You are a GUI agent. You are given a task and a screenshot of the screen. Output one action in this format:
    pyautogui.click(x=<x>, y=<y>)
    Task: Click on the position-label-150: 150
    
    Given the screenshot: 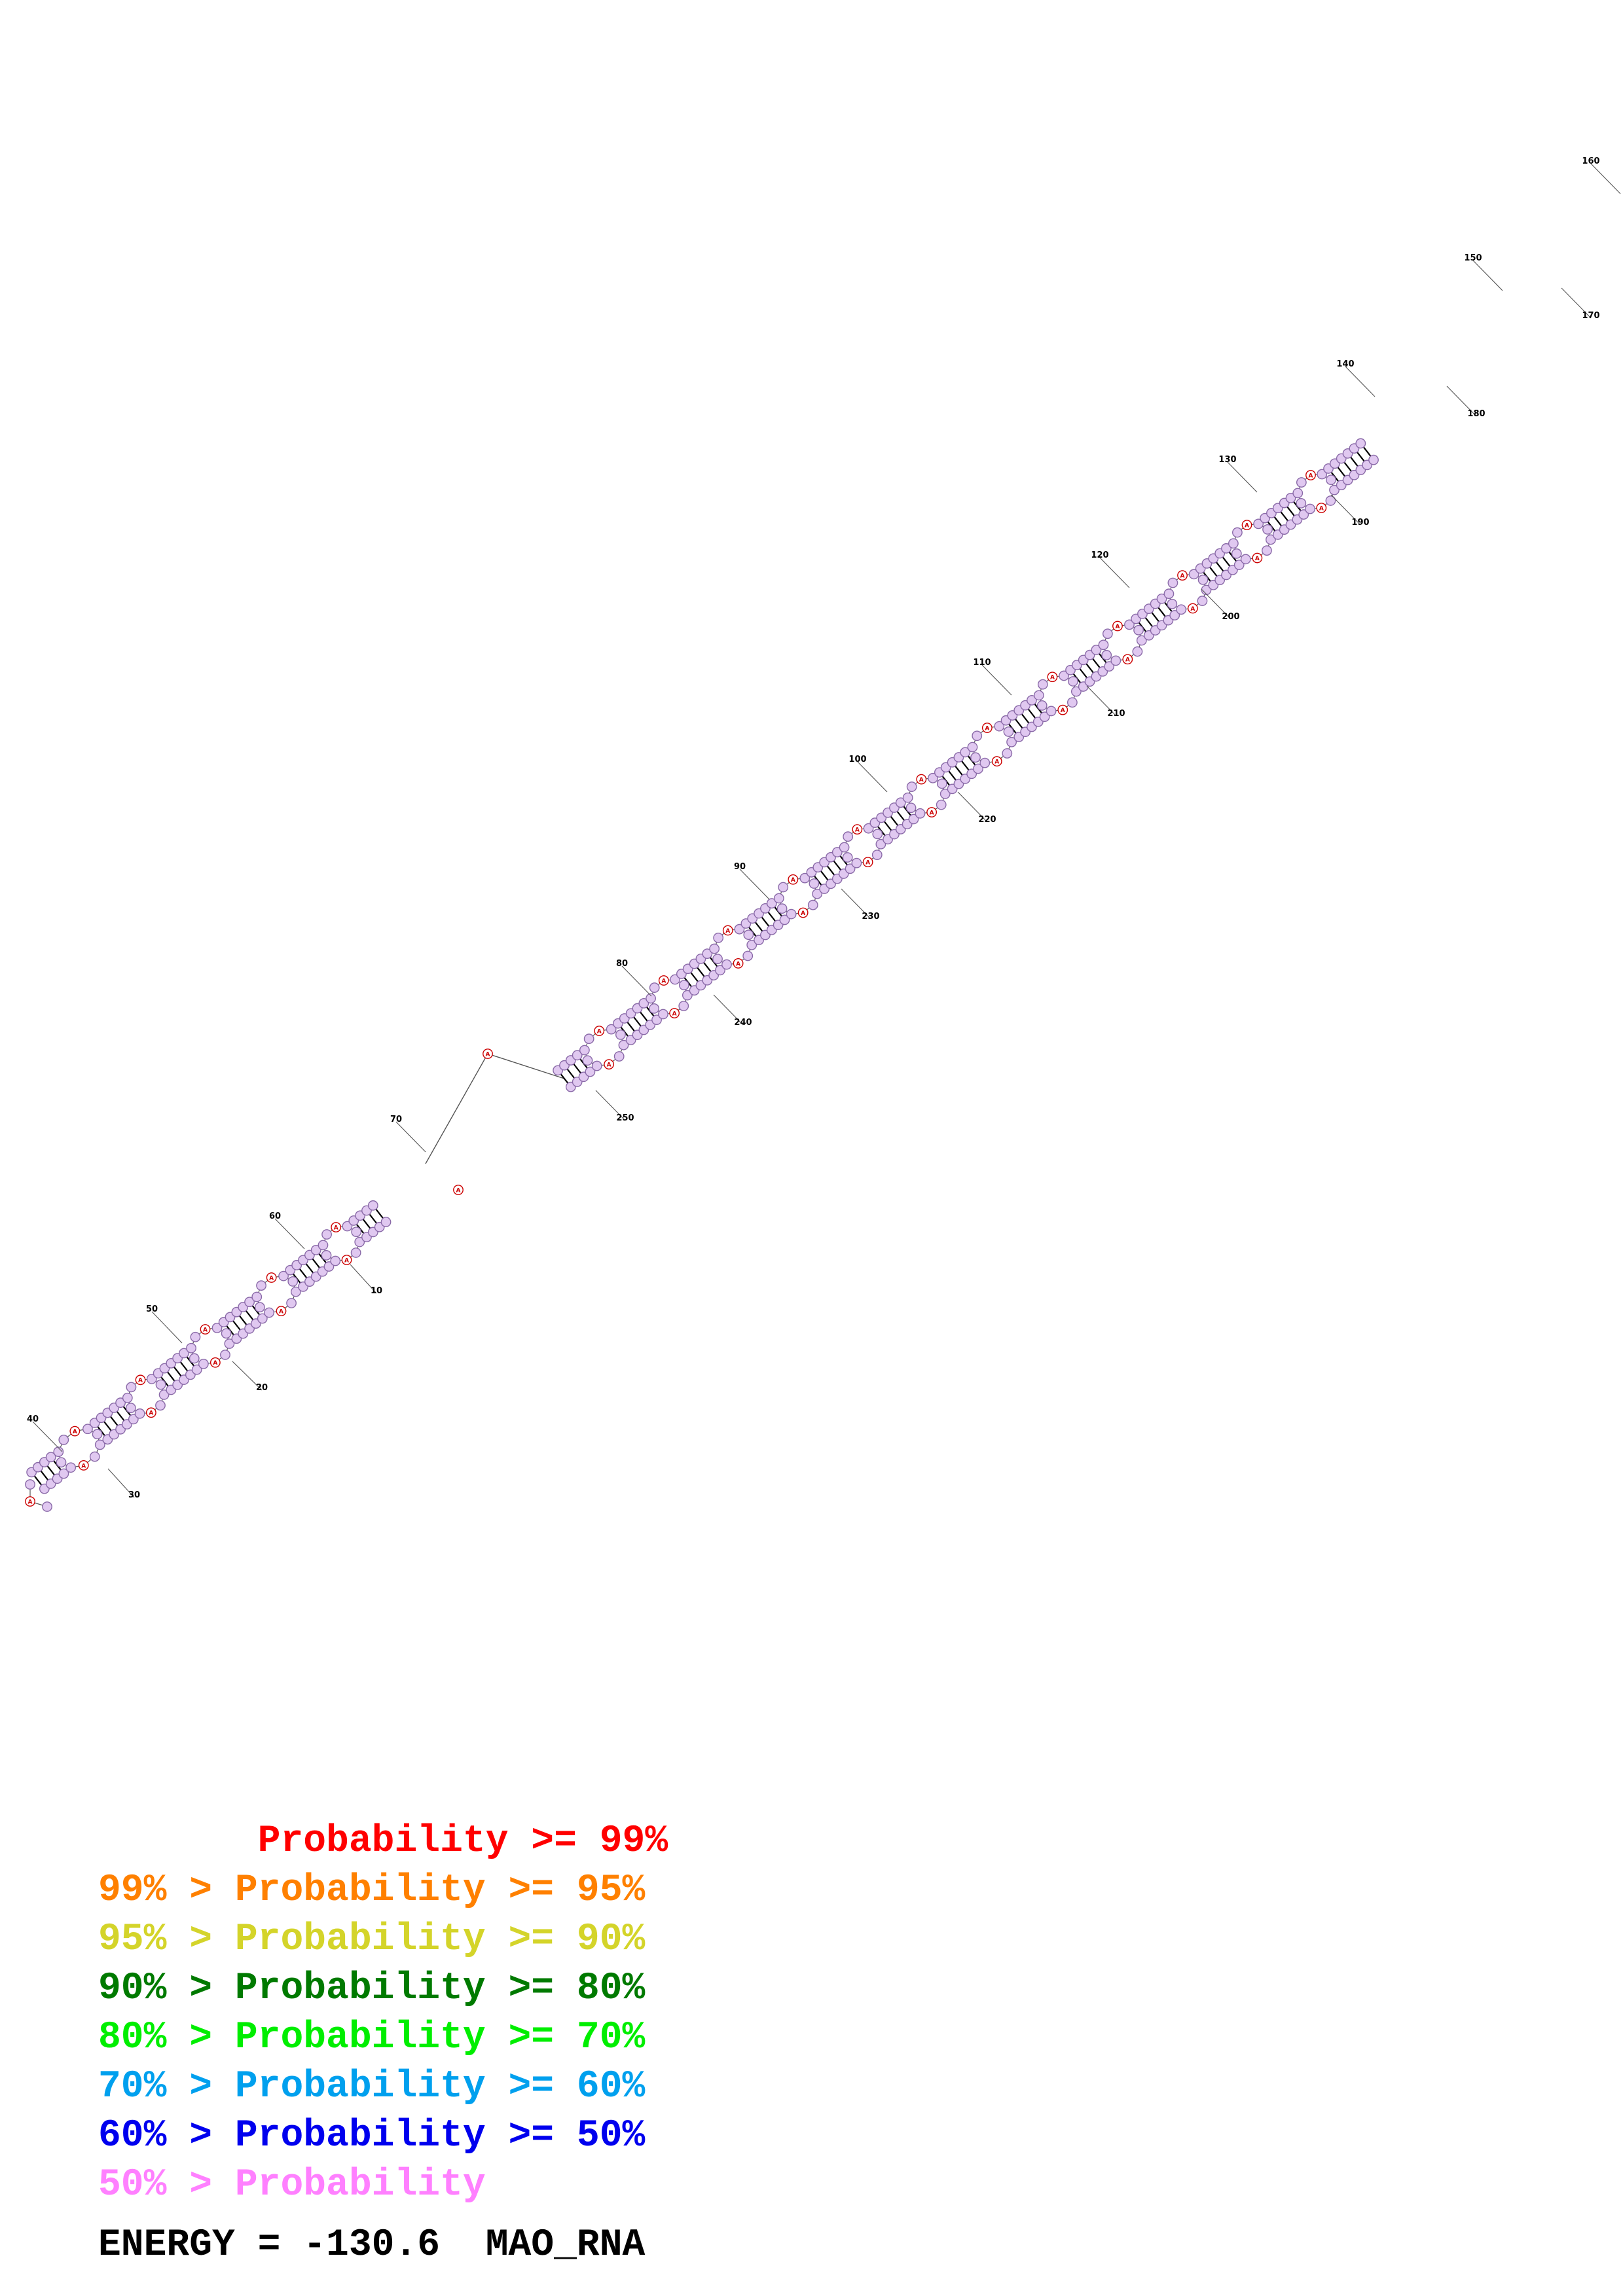 What is the action you would take?
    pyautogui.click(x=1473, y=258)
    